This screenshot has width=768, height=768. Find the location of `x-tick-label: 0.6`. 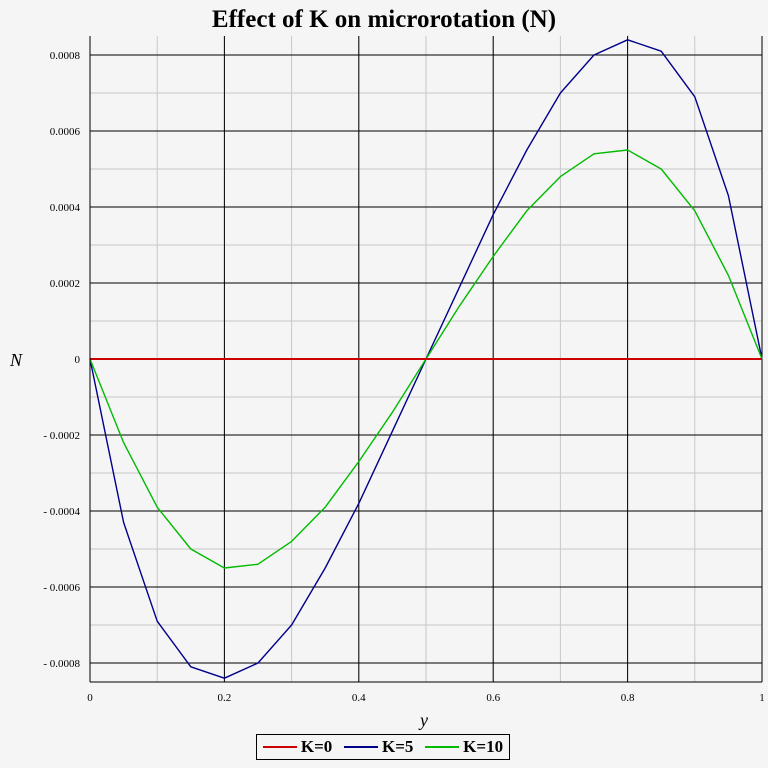

x-tick-label: 0.6 is located at coordinates (493, 698).